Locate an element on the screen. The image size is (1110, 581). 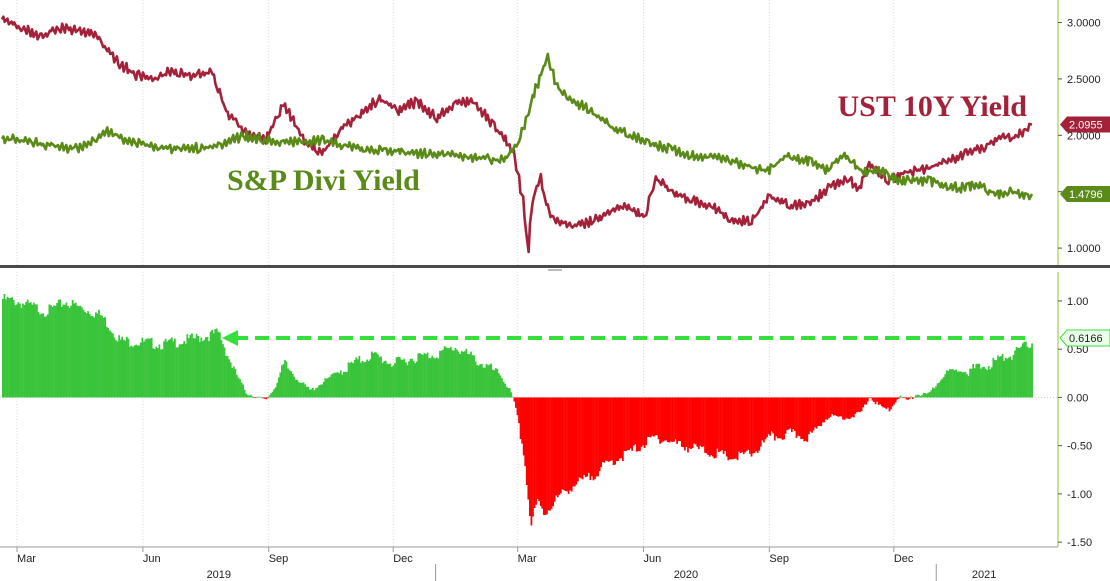
panel-divider is located at coordinates (555, 268).